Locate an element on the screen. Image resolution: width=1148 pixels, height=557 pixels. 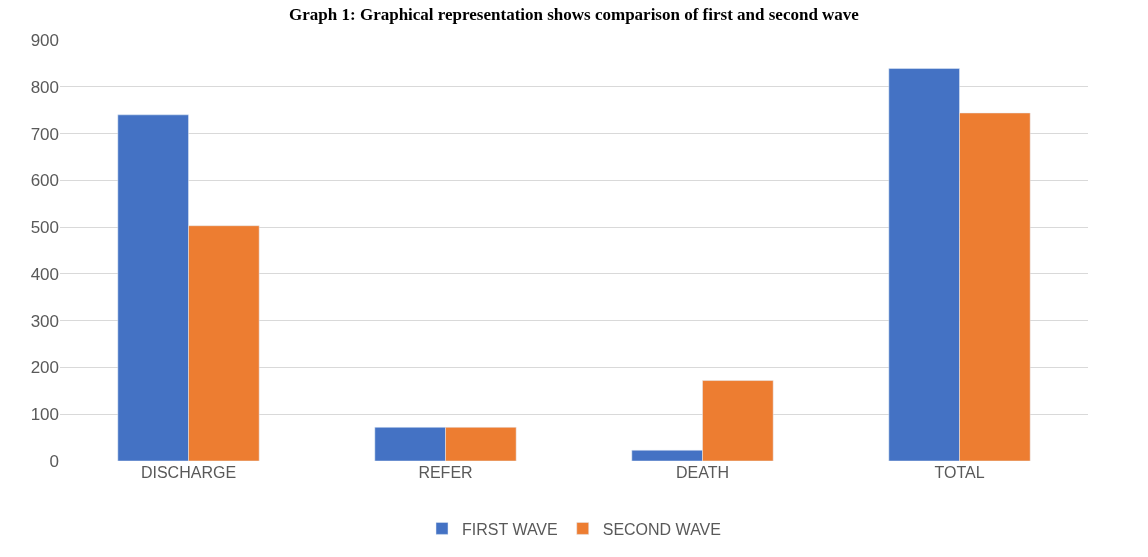
y-tick-label: 100 is located at coordinates (44, 415).